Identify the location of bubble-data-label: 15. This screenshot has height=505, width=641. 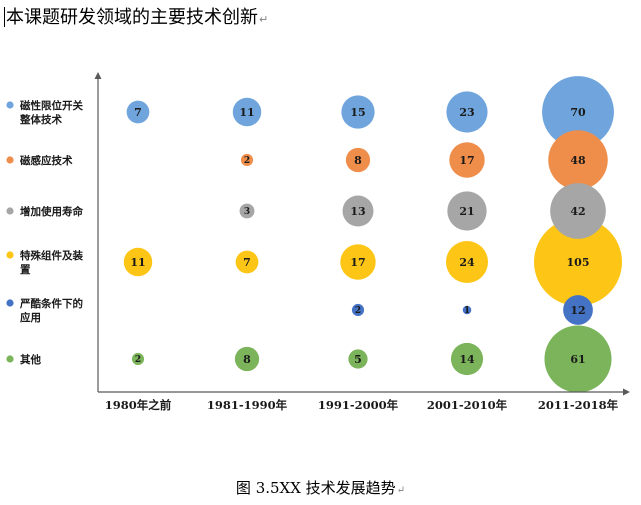
(357, 112).